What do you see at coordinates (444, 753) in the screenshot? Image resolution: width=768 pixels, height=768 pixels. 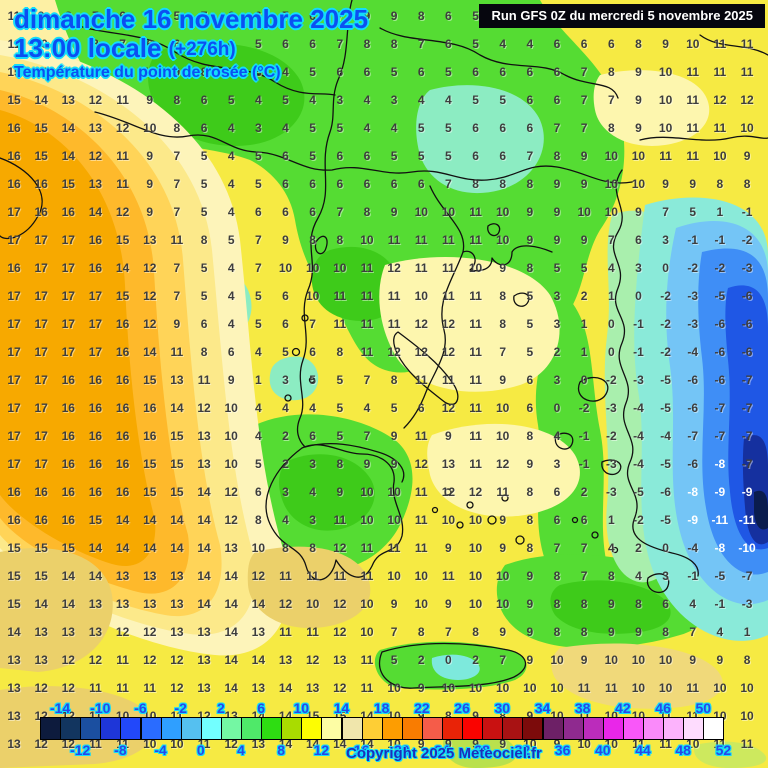 I see `copyright-label: Copyright 2025 Meteociel.fr` at bounding box center [444, 753].